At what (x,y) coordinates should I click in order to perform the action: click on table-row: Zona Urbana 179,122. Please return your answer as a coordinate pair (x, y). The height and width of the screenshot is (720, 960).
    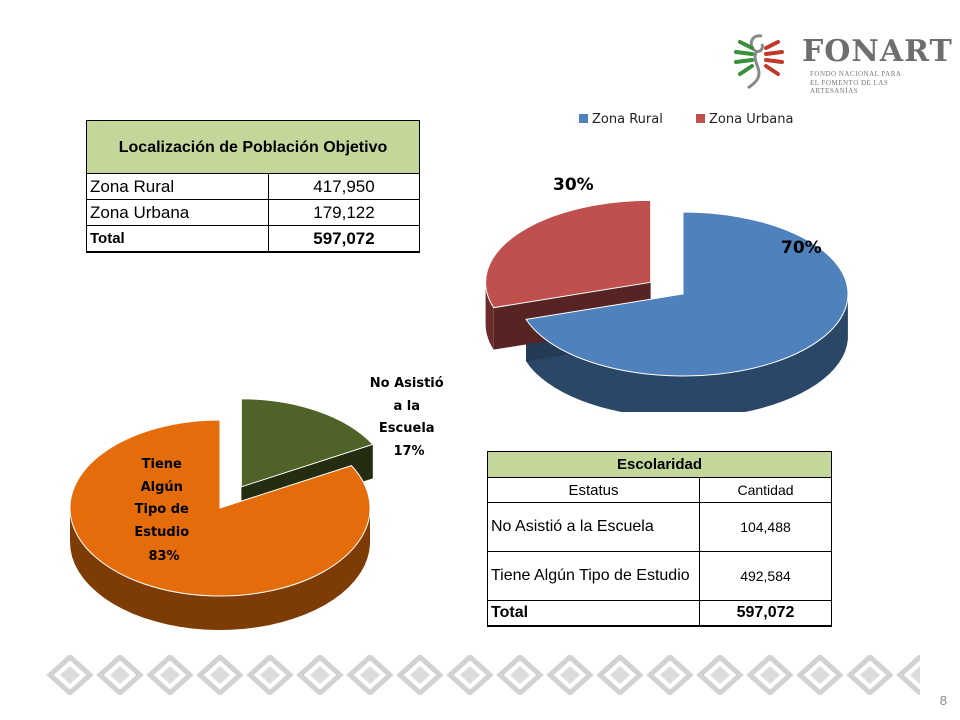
    Looking at the image, I should click on (253, 212).